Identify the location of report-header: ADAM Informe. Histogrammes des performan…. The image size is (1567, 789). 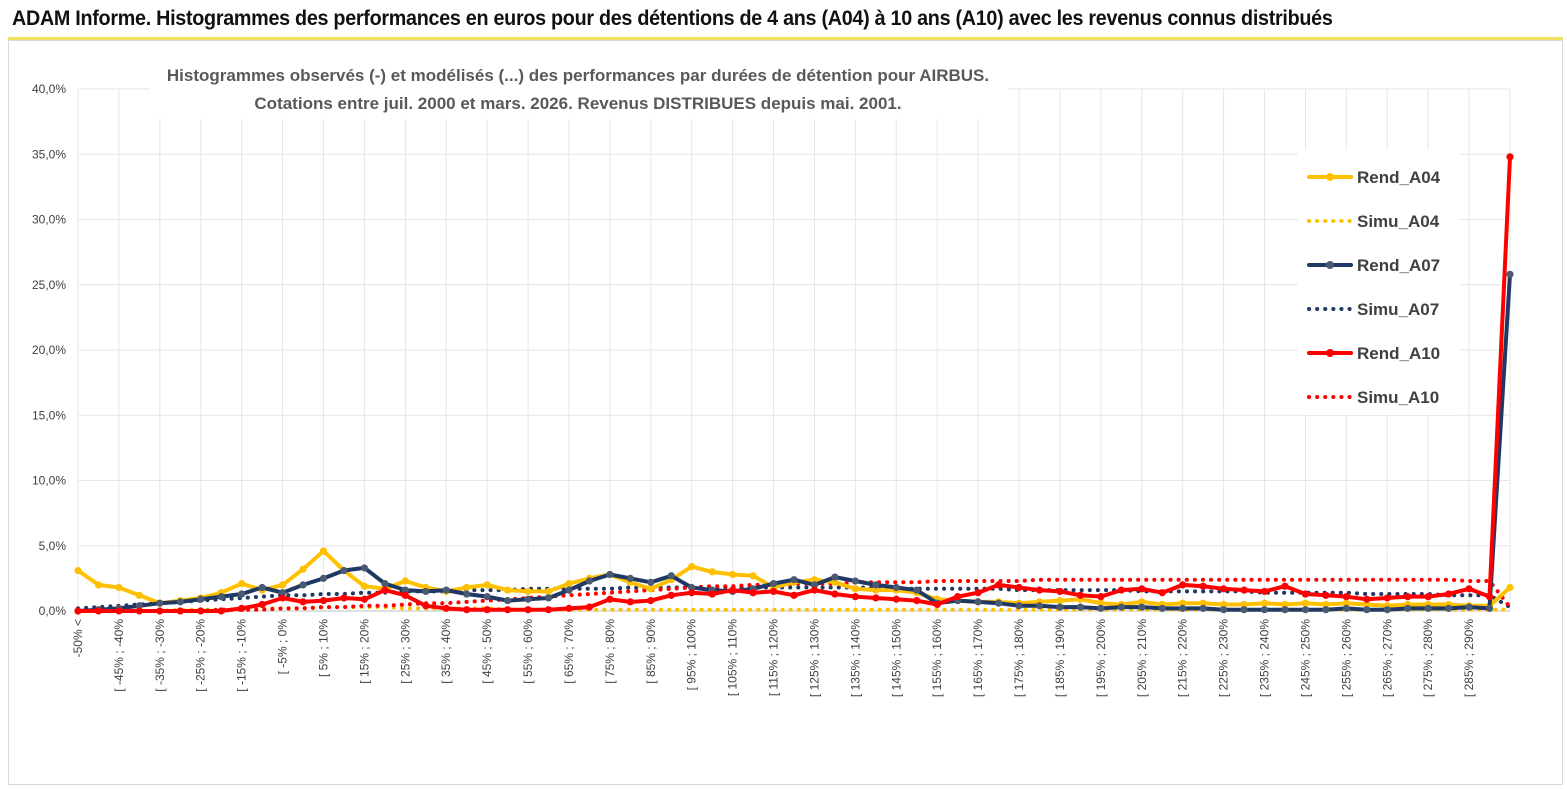
(783, 20).